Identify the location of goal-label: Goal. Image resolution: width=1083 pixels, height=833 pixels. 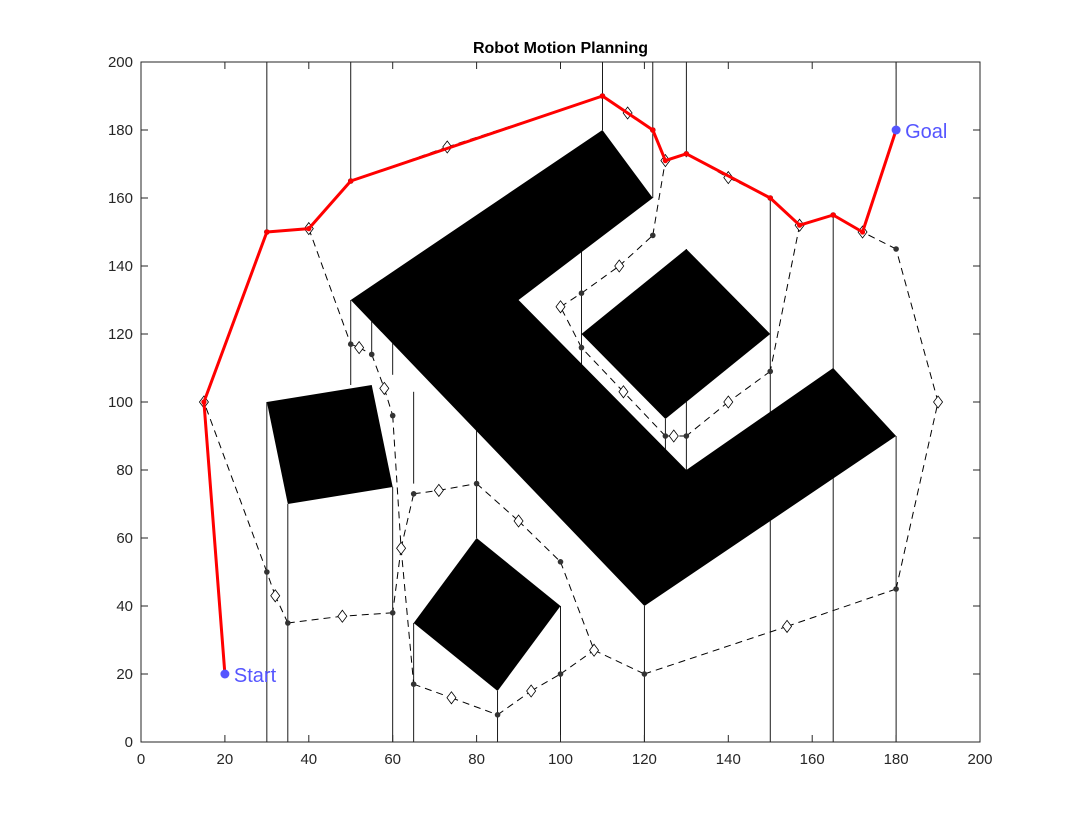
(926, 132).